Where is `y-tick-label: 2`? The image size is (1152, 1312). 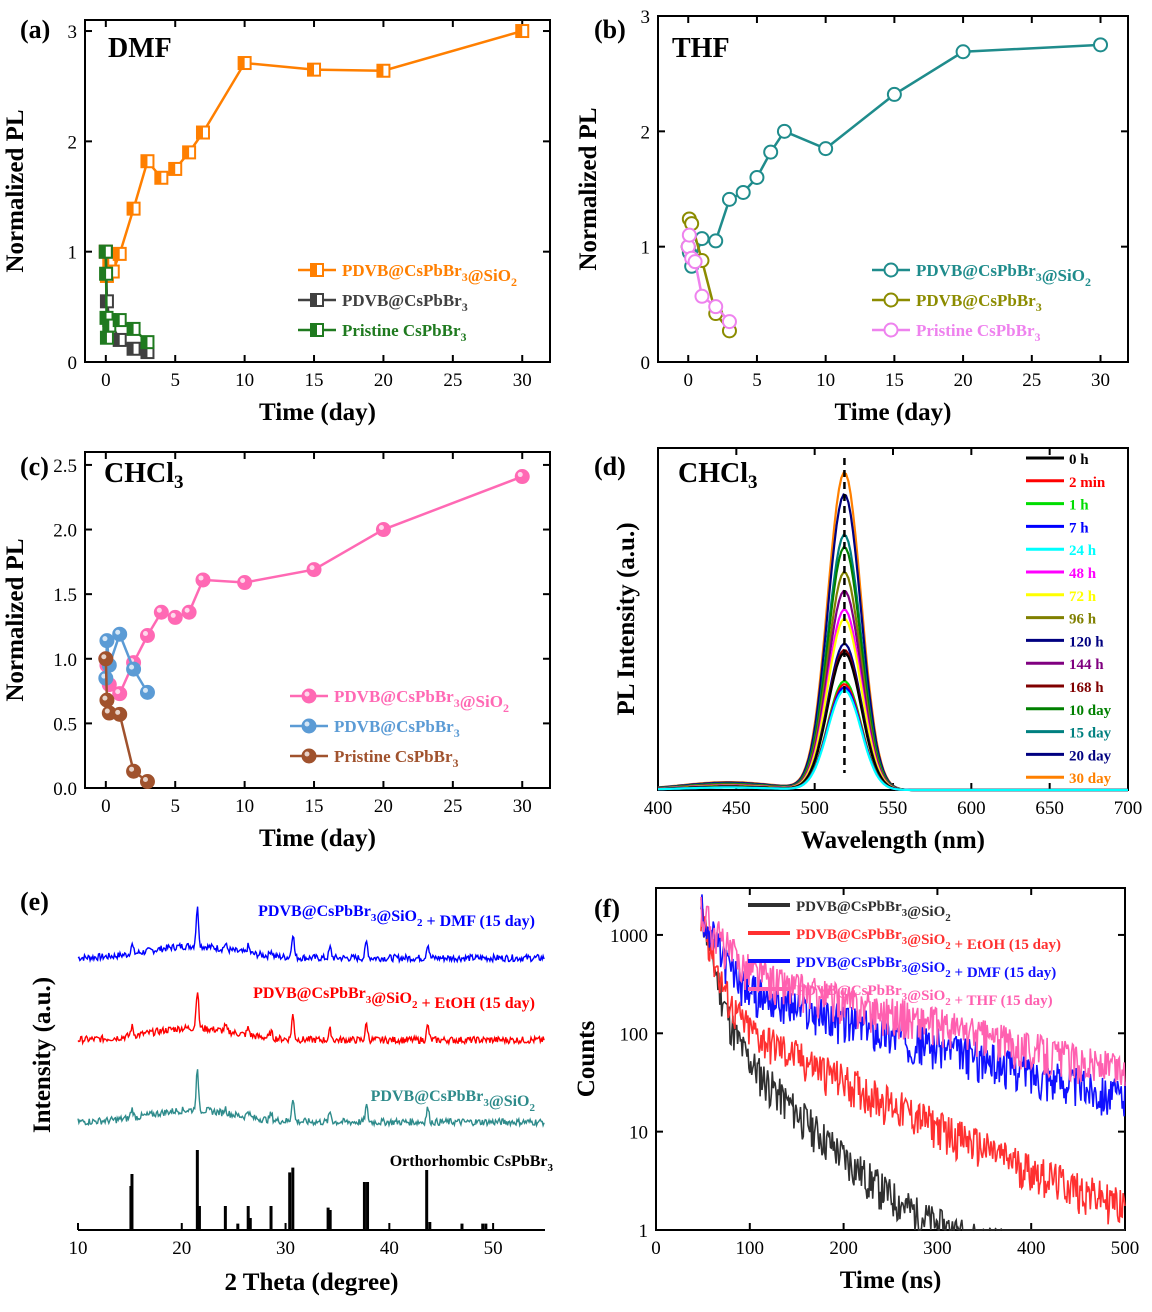 y-tick-label: 2 is located at coordinates (73, 142).